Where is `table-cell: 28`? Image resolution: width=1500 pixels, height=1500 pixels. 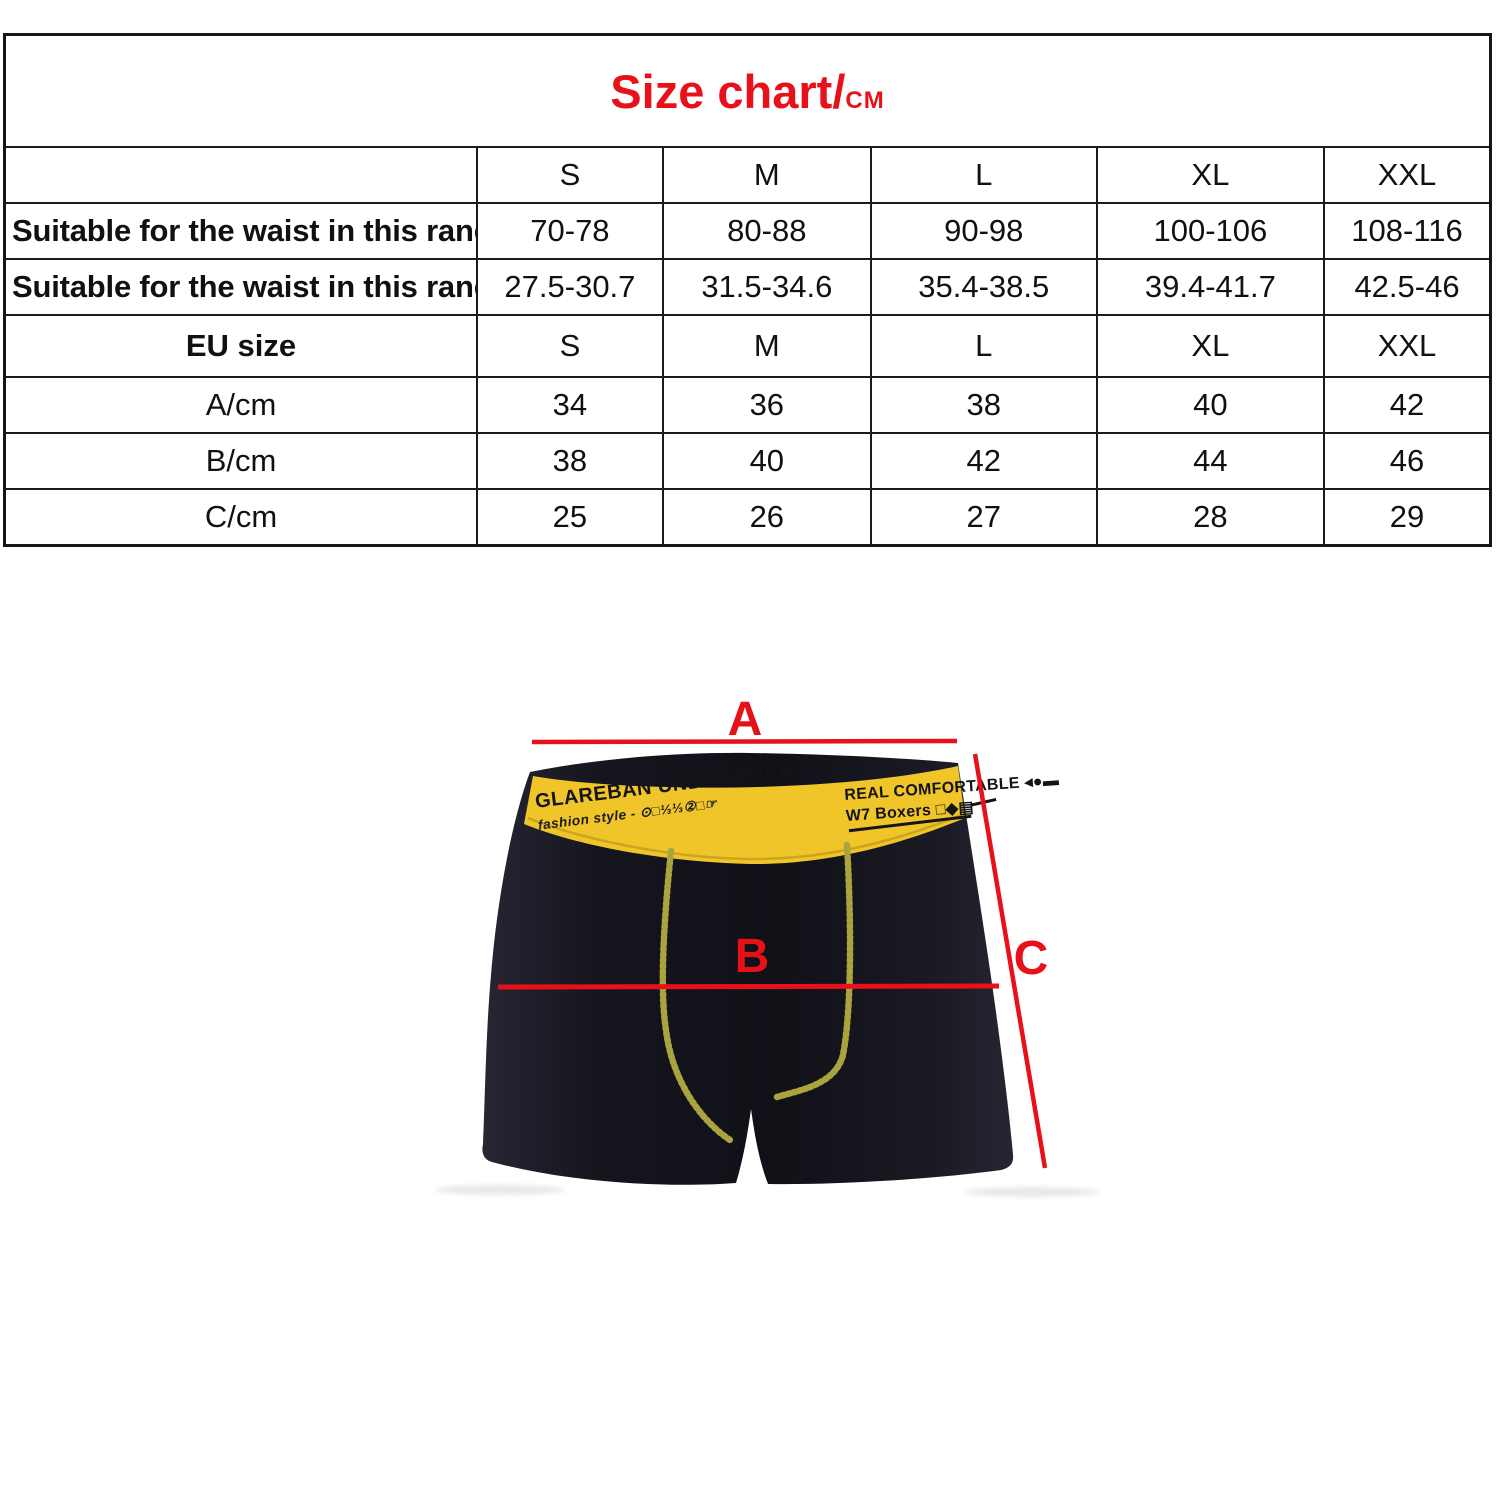
table-cell: 28 is located at coordinates (1210, 517).